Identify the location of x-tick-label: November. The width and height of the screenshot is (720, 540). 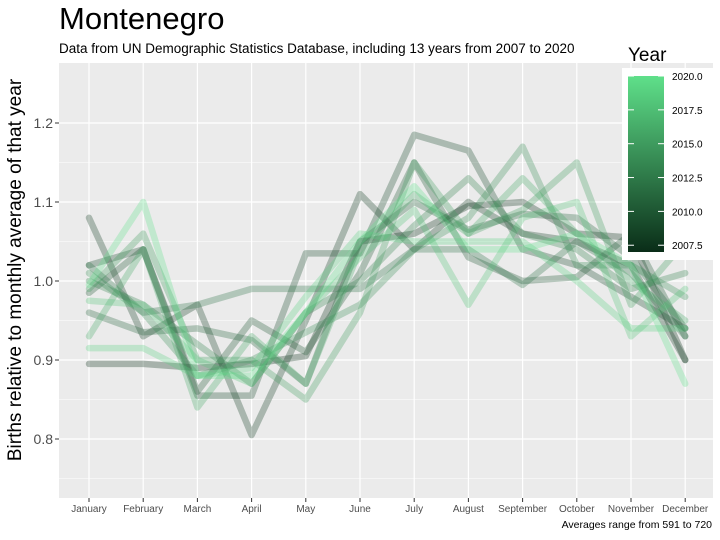
(631, 509).